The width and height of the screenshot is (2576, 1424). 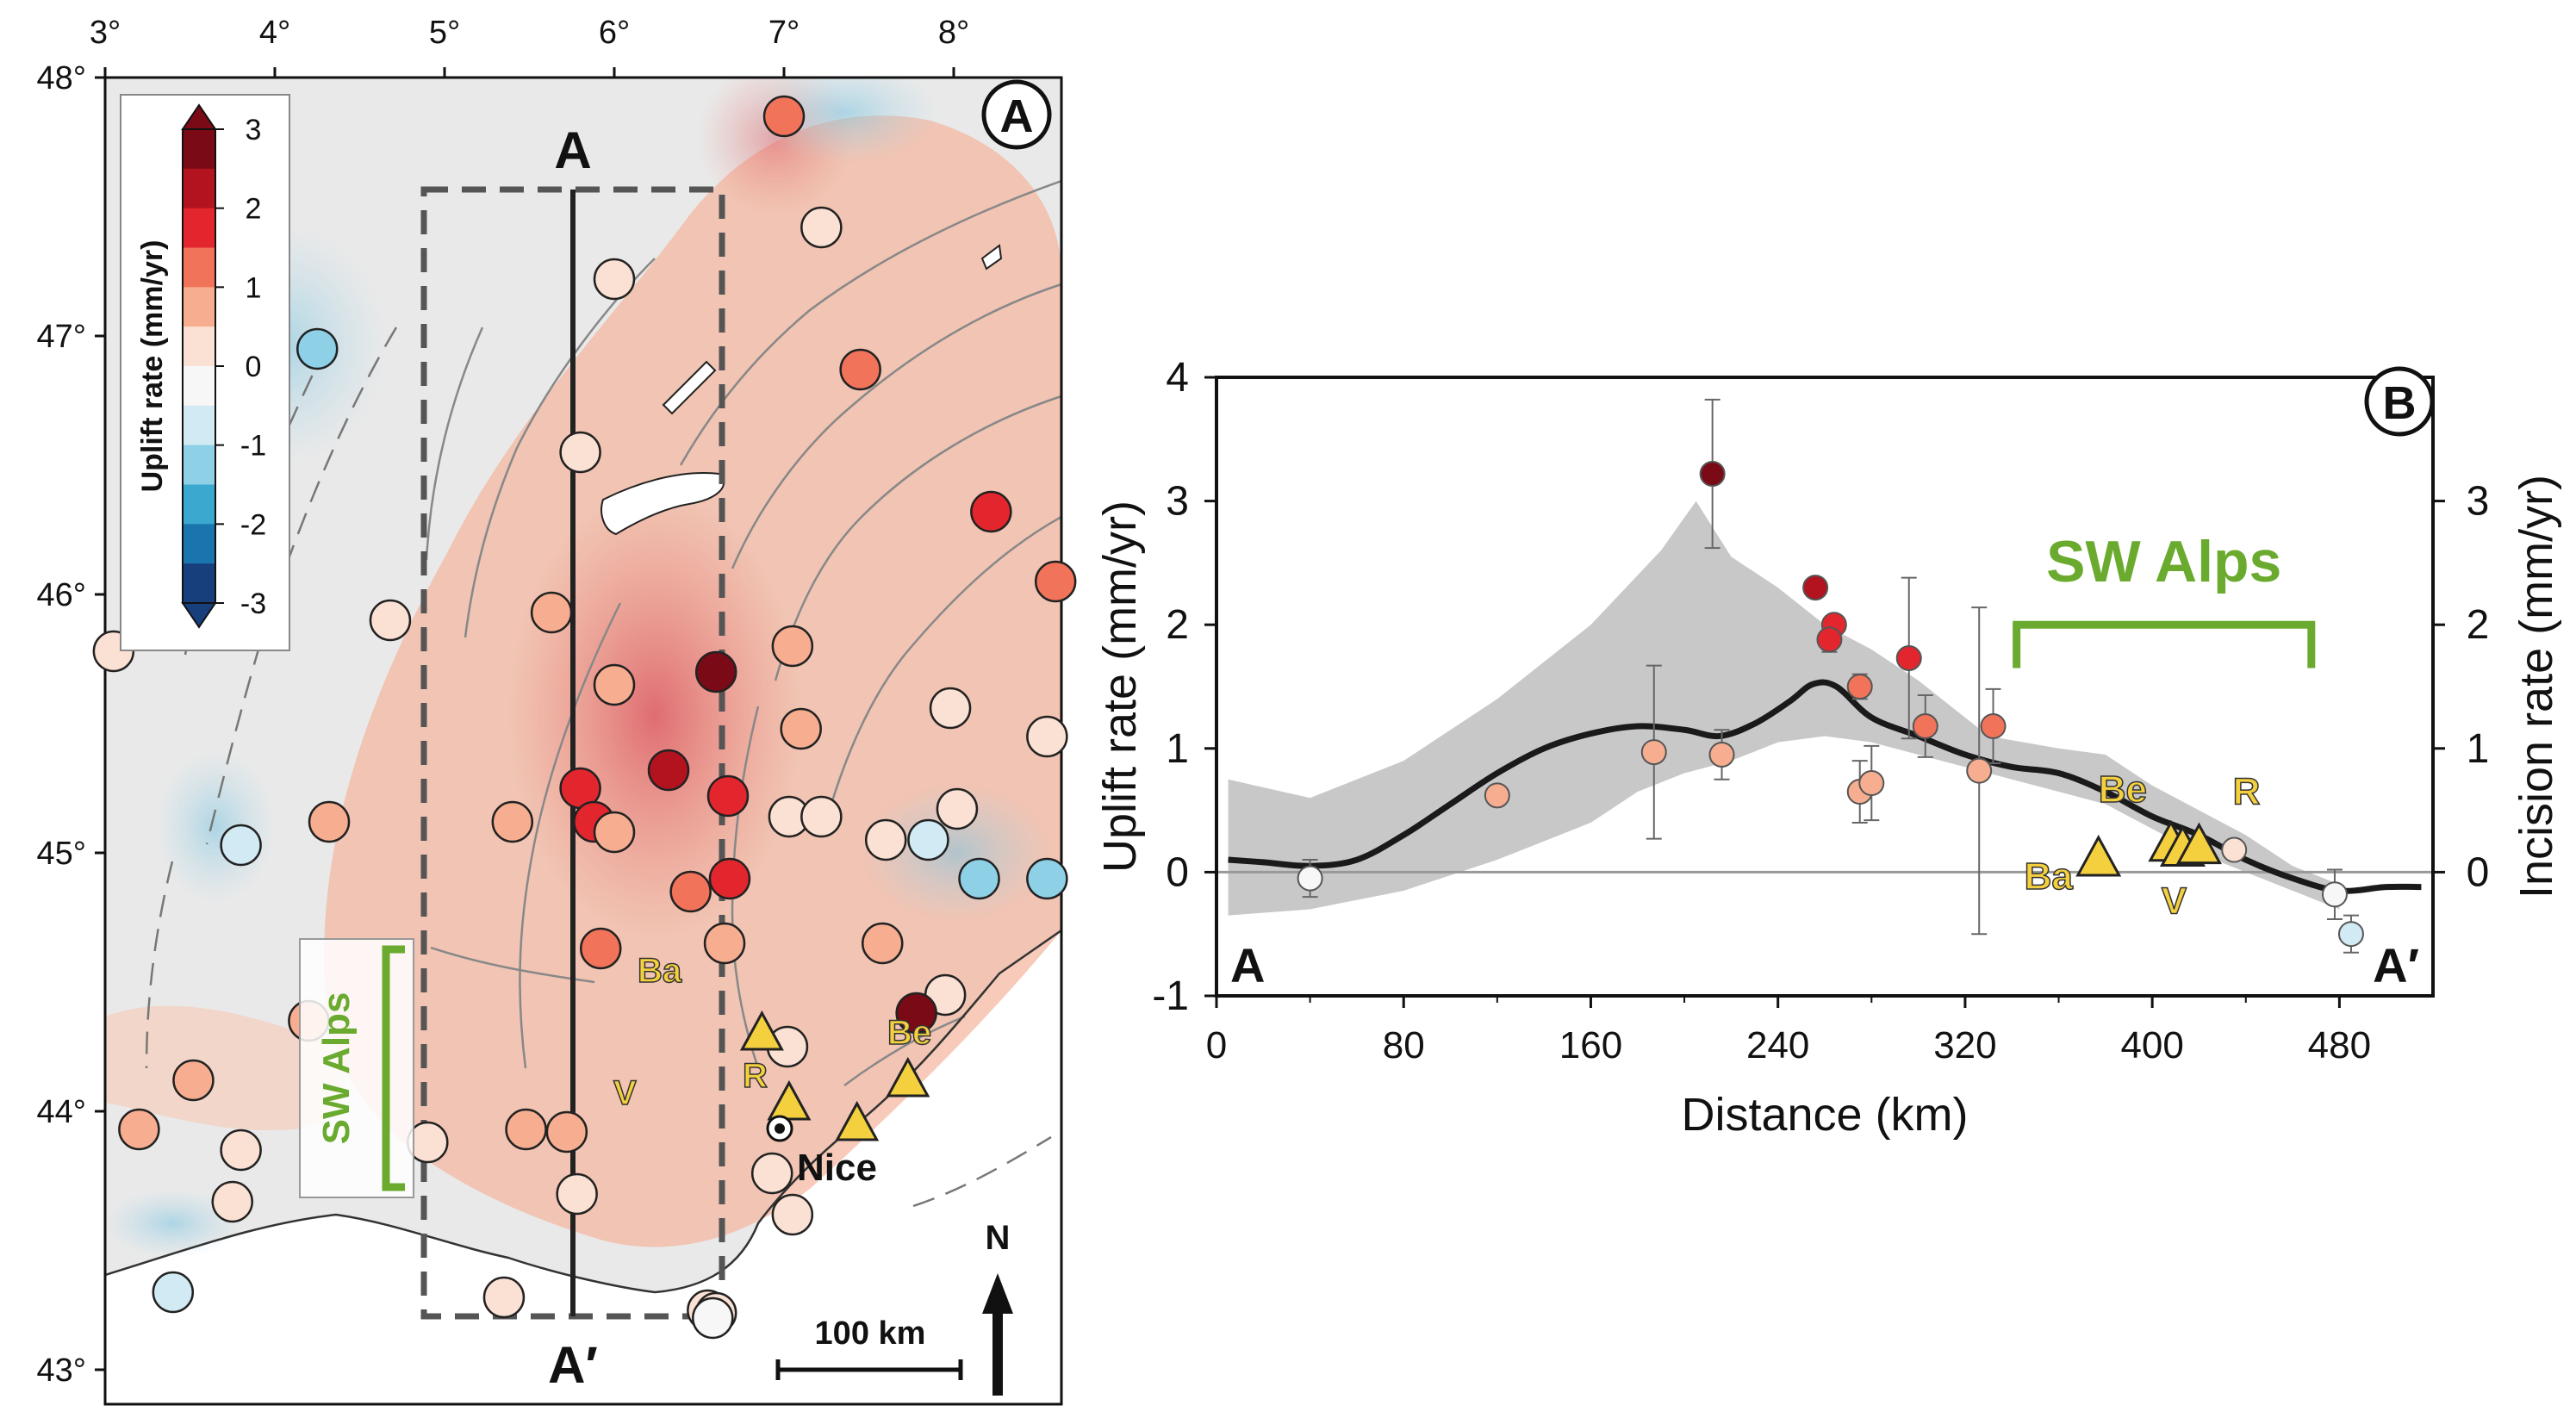 What do you see at coordinates (2340, 1045) in the screenshot?
I see `x-tick-label: 480` at bounding box center [2340, 1045].